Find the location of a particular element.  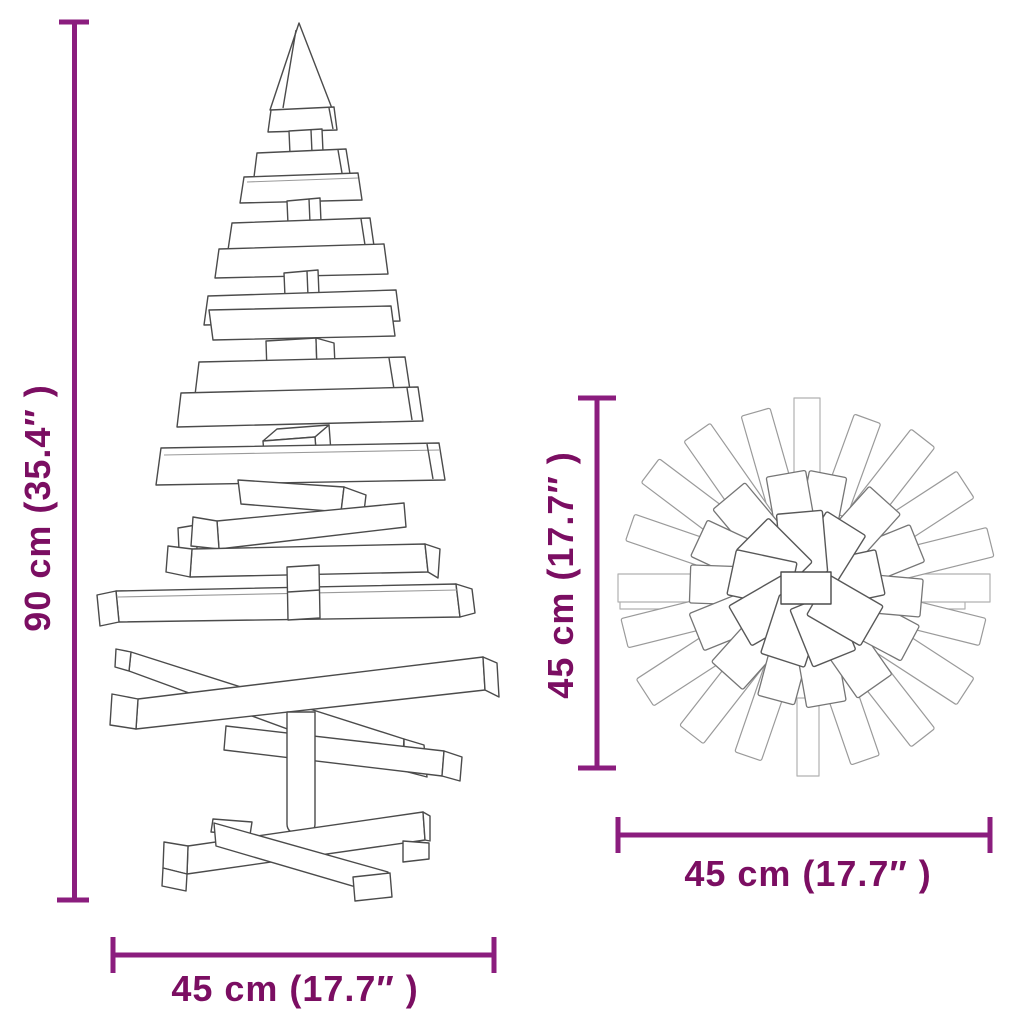

top-height-dimension: 45 cm (17.7″ ) is located at coordinates (578, 583).